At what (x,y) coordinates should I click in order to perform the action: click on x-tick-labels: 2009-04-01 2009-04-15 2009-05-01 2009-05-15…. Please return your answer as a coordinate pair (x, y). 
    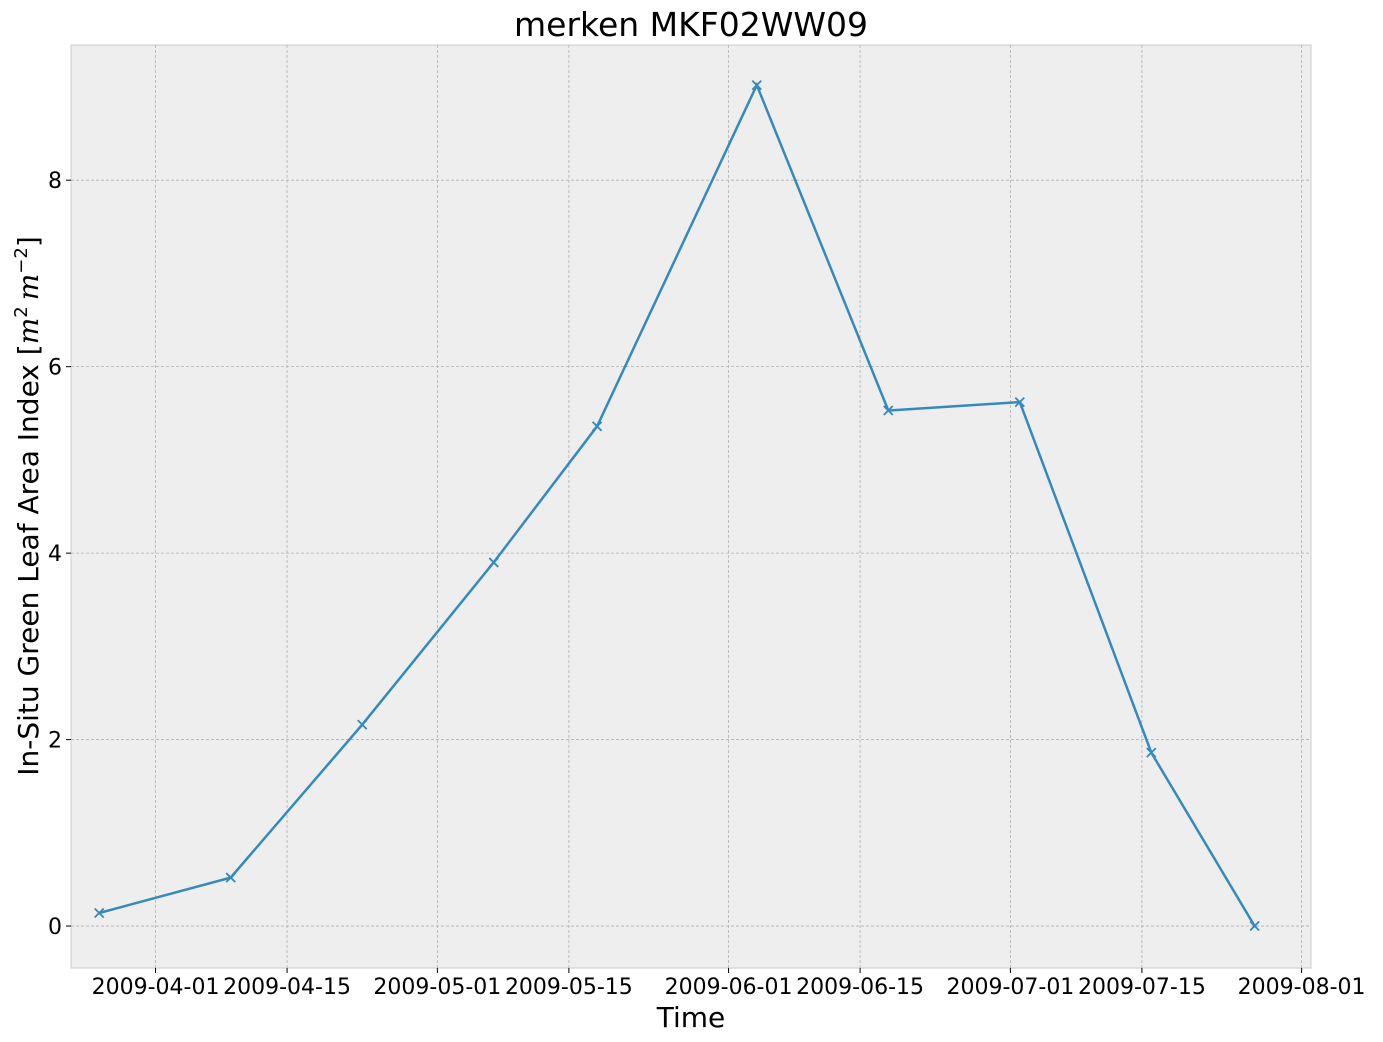
    Looking at the image, I should click on (729, 987).